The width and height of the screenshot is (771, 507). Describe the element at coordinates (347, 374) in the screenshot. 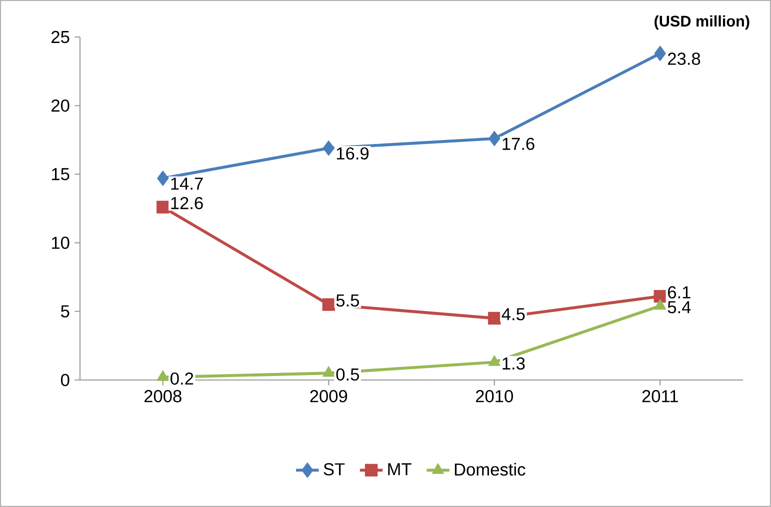

I see `data-label: 0.5` at that location.